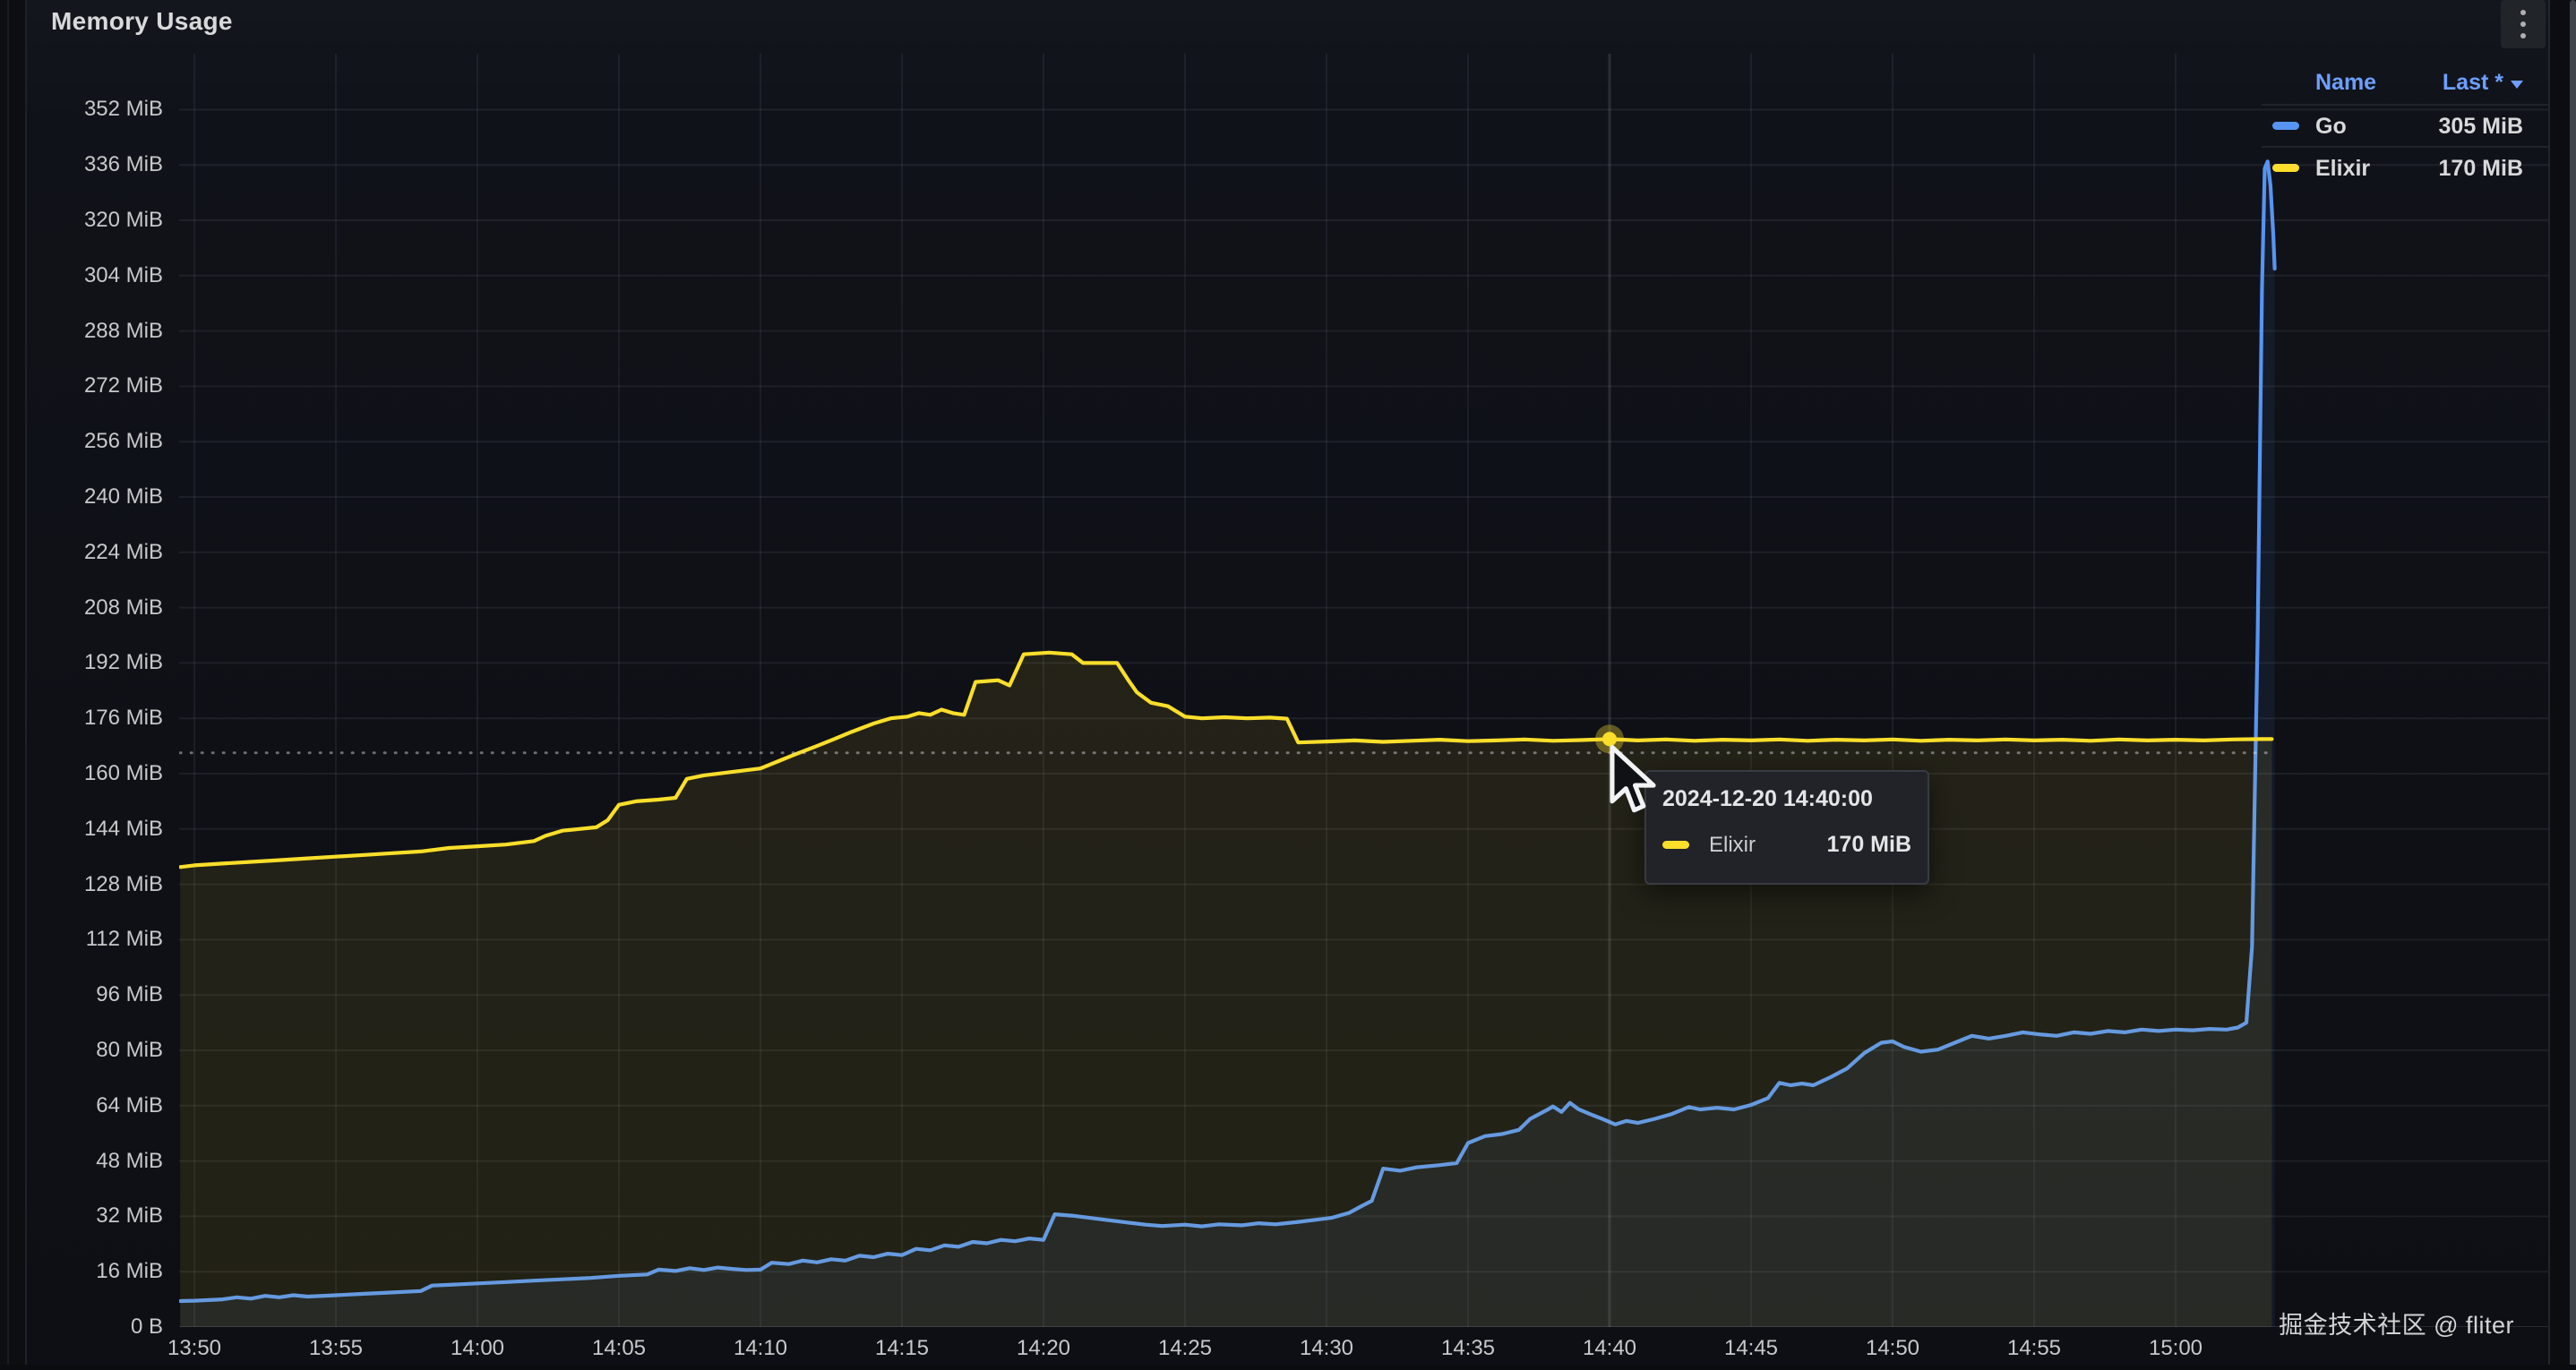 The image size is (2576, 1370). Describe the element at coordinates (2405, 168) in the screenshot. I see `legend-item-elixir: Elixir 170 MiB` at that location.